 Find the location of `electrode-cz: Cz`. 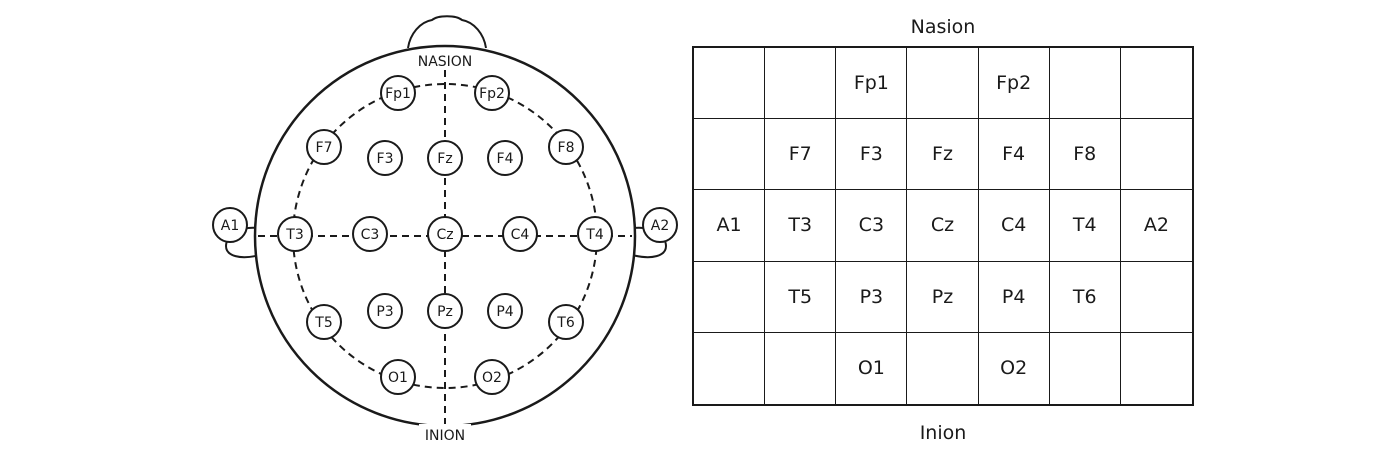

electrode-cz: Cz is located at coordinates (445, 234).